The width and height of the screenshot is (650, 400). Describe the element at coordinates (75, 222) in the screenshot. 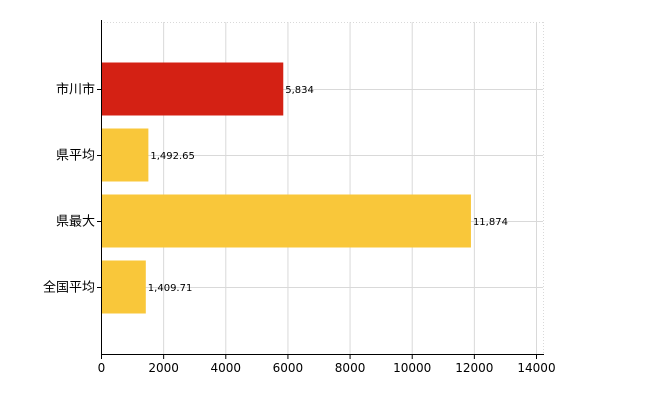

I see `y-tick-label: 県最大` at that location.